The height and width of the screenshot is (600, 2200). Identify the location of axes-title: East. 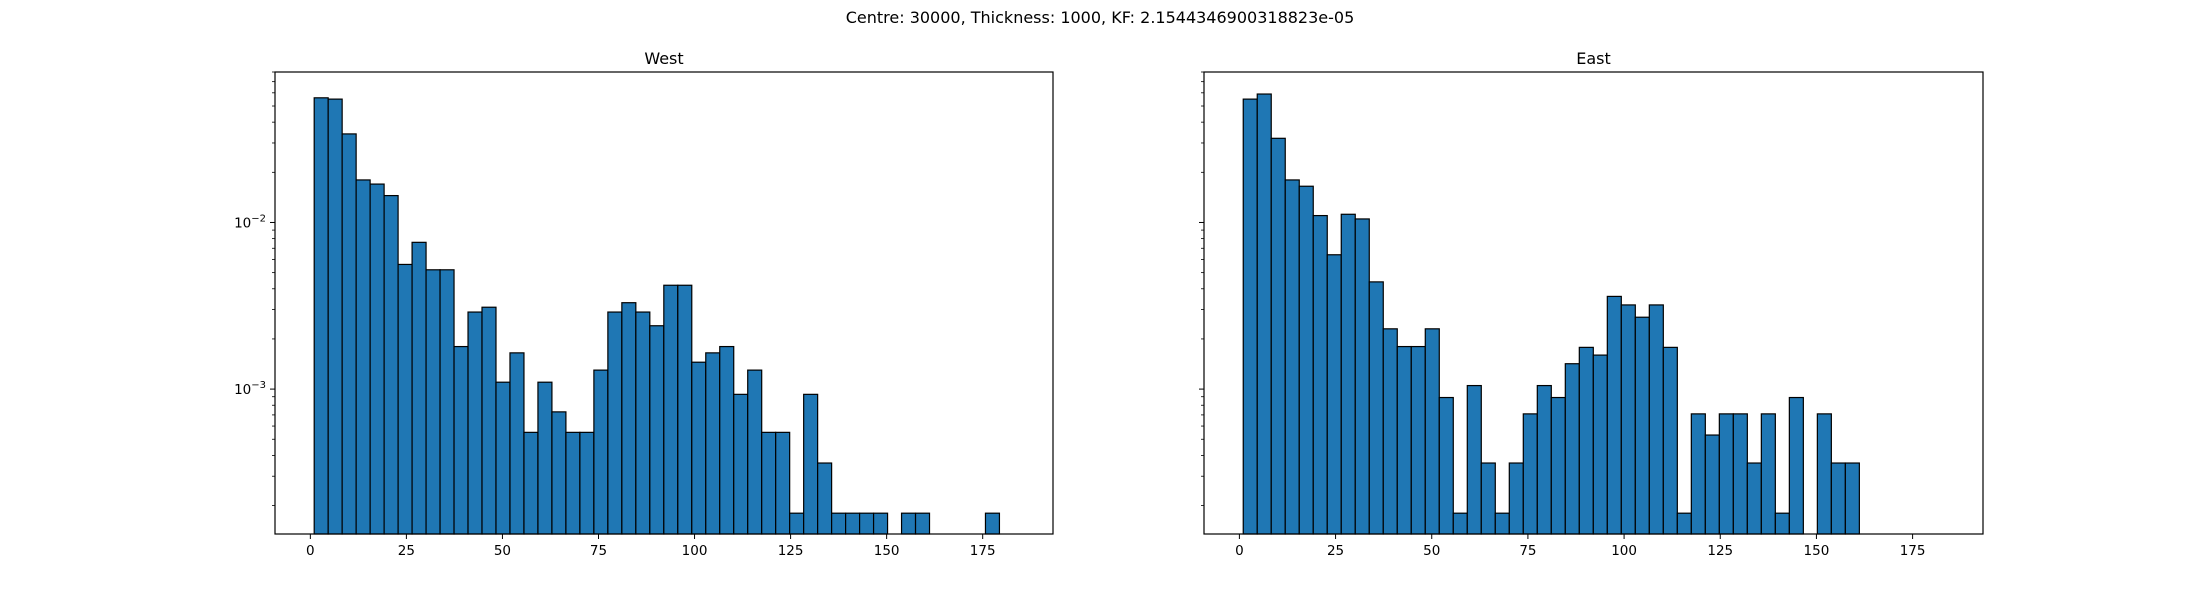
(1593, 58).